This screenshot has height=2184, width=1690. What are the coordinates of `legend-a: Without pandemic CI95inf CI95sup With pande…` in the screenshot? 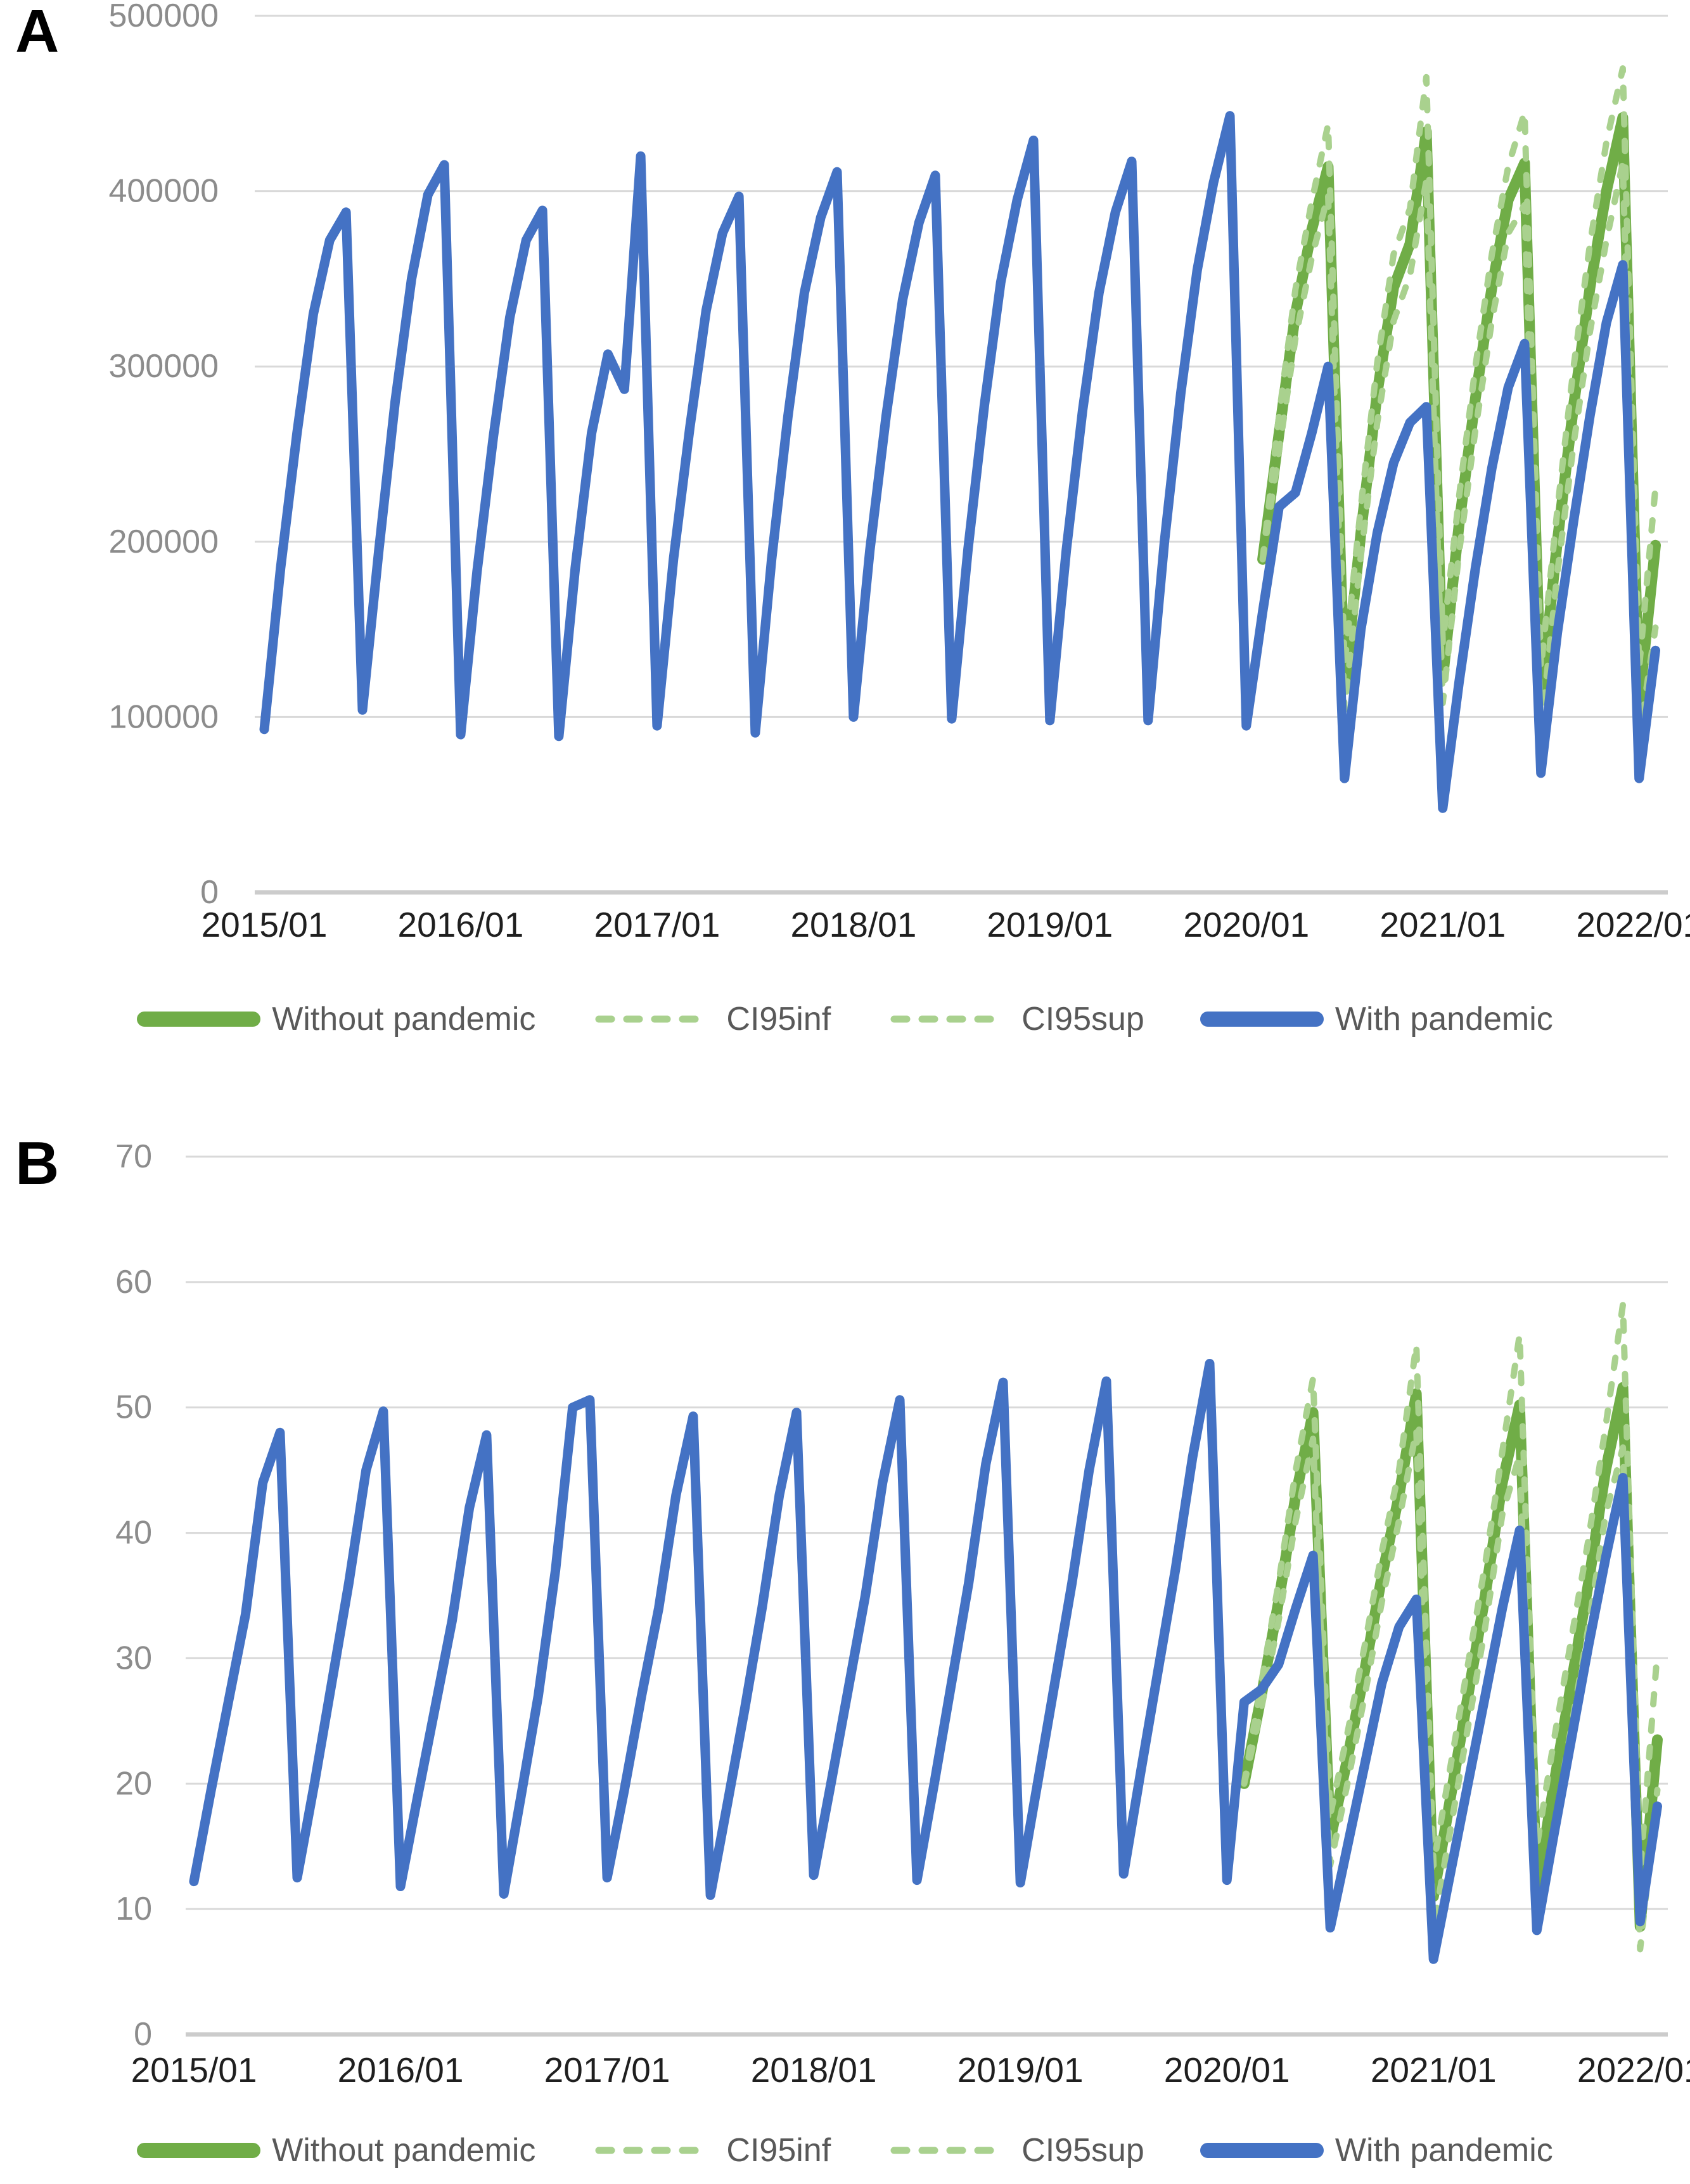 It's located at (845, 1019).